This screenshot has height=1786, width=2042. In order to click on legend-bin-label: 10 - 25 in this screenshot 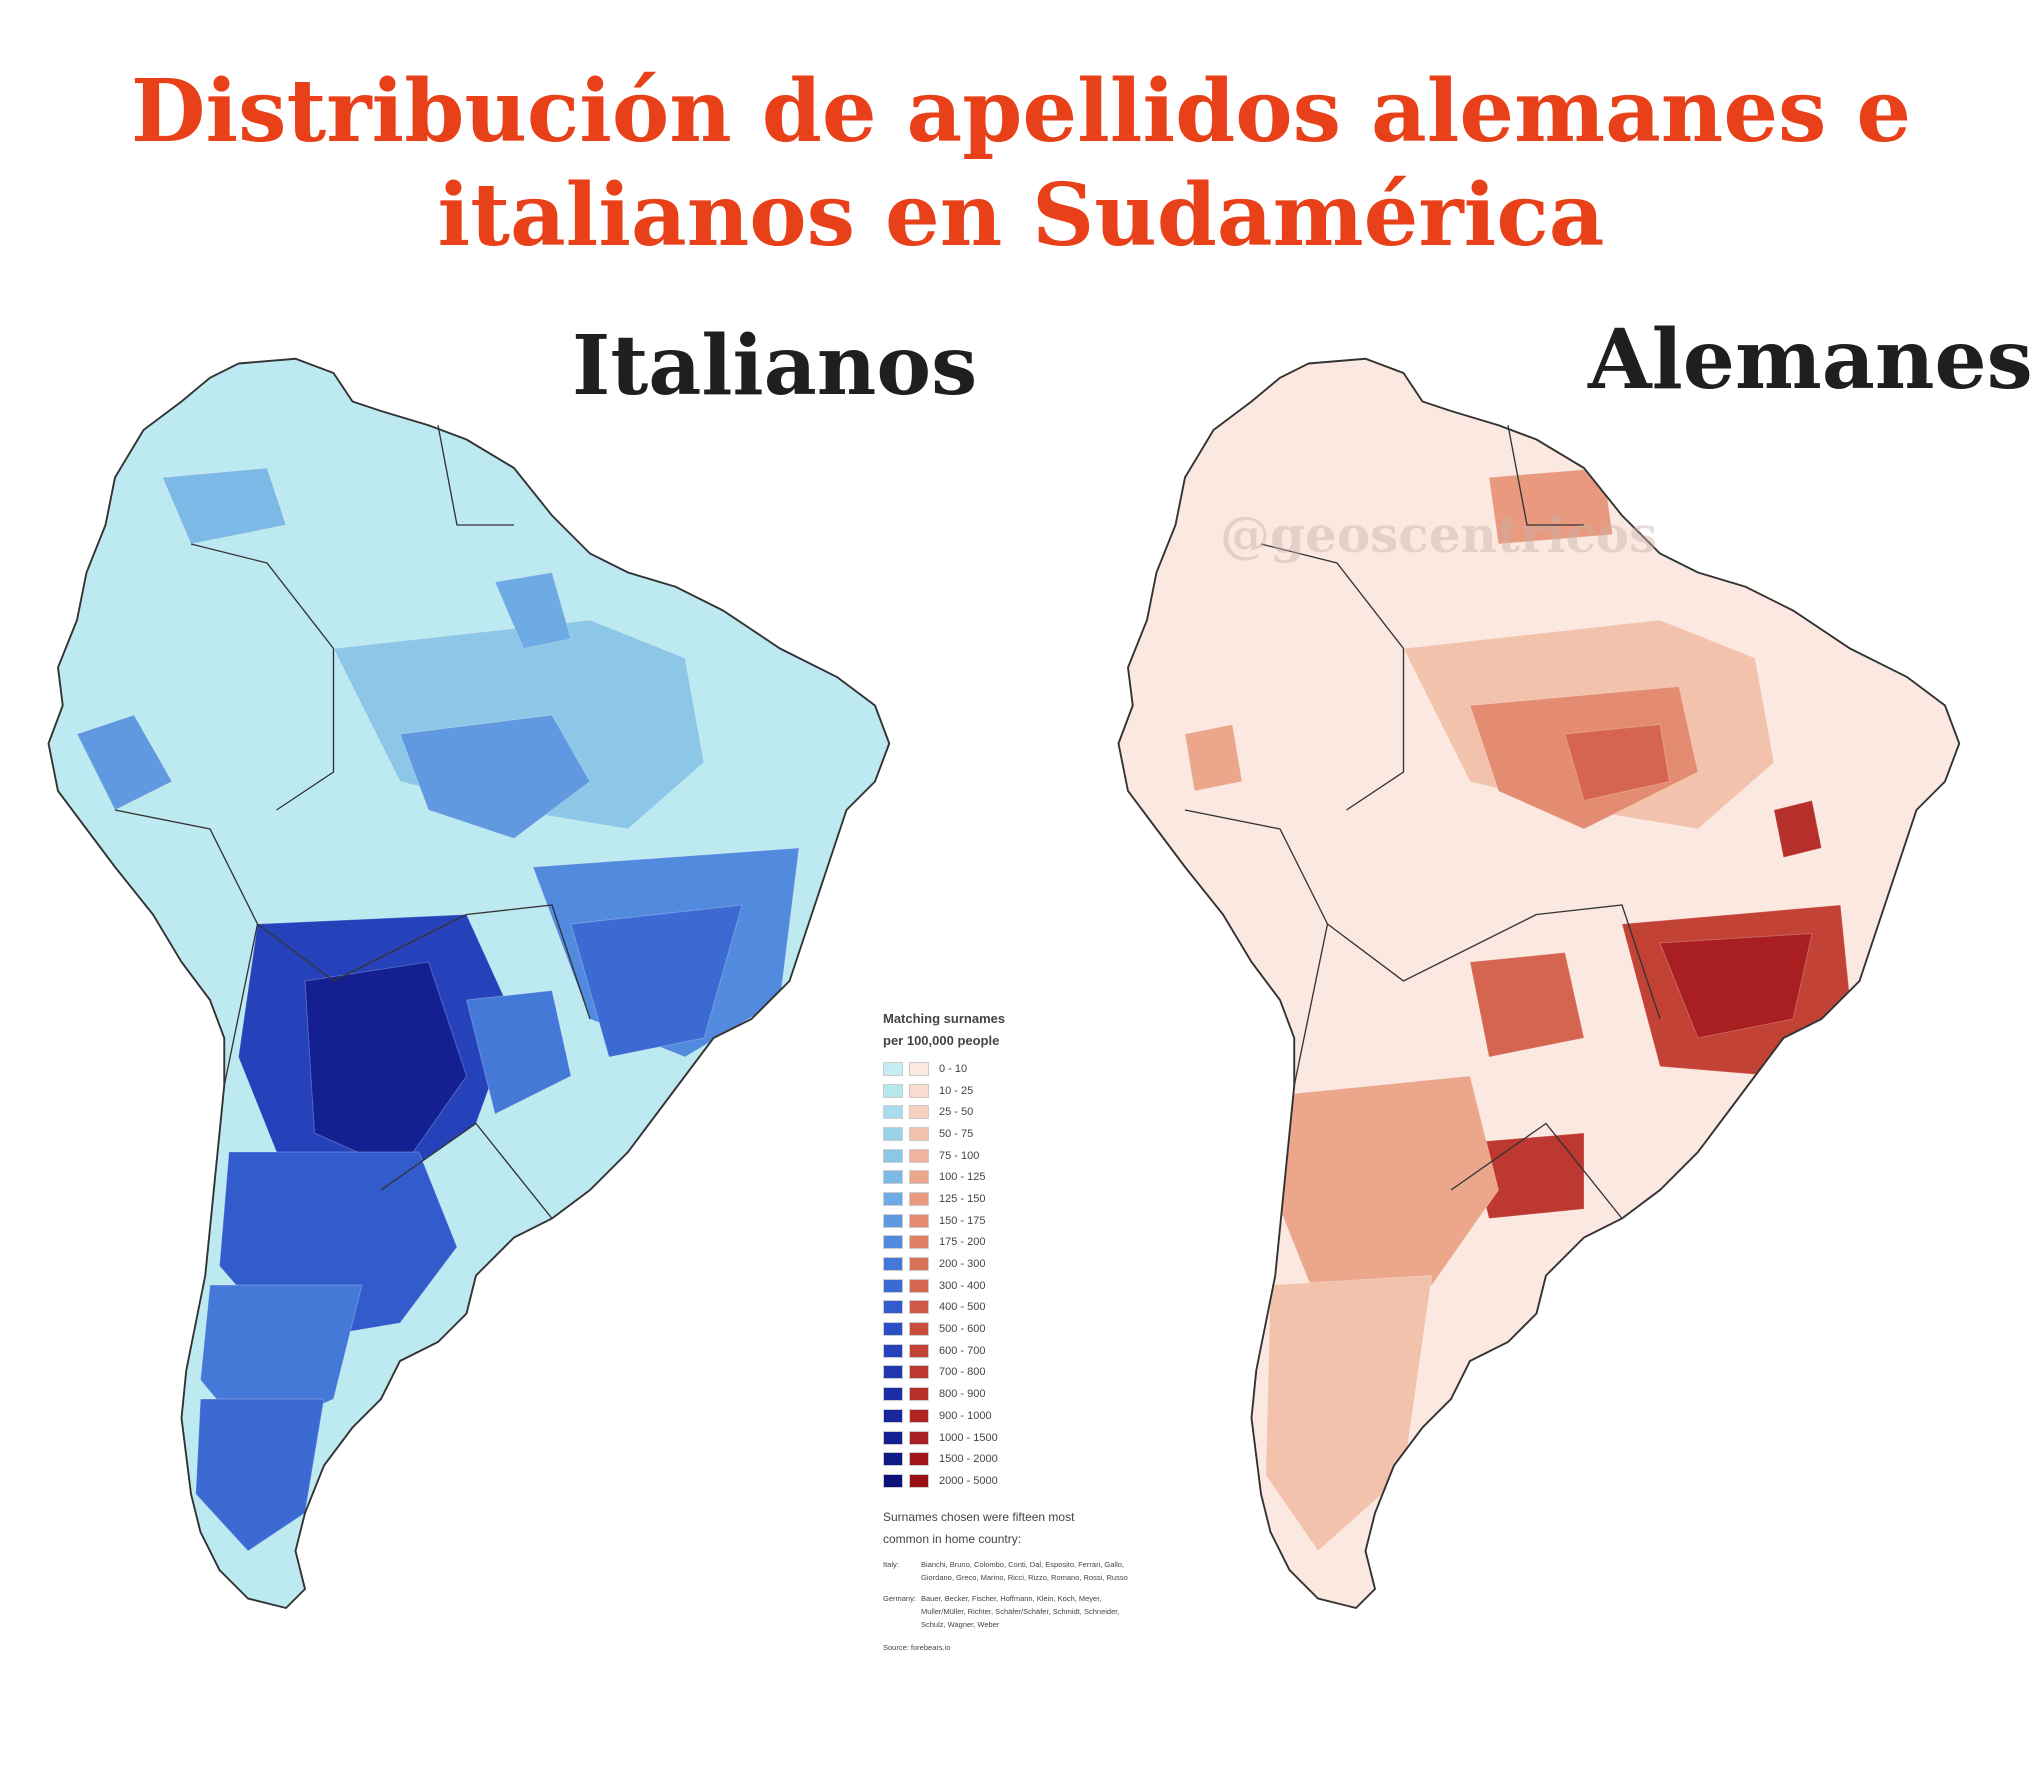, I will do `click(956, 1090)`.